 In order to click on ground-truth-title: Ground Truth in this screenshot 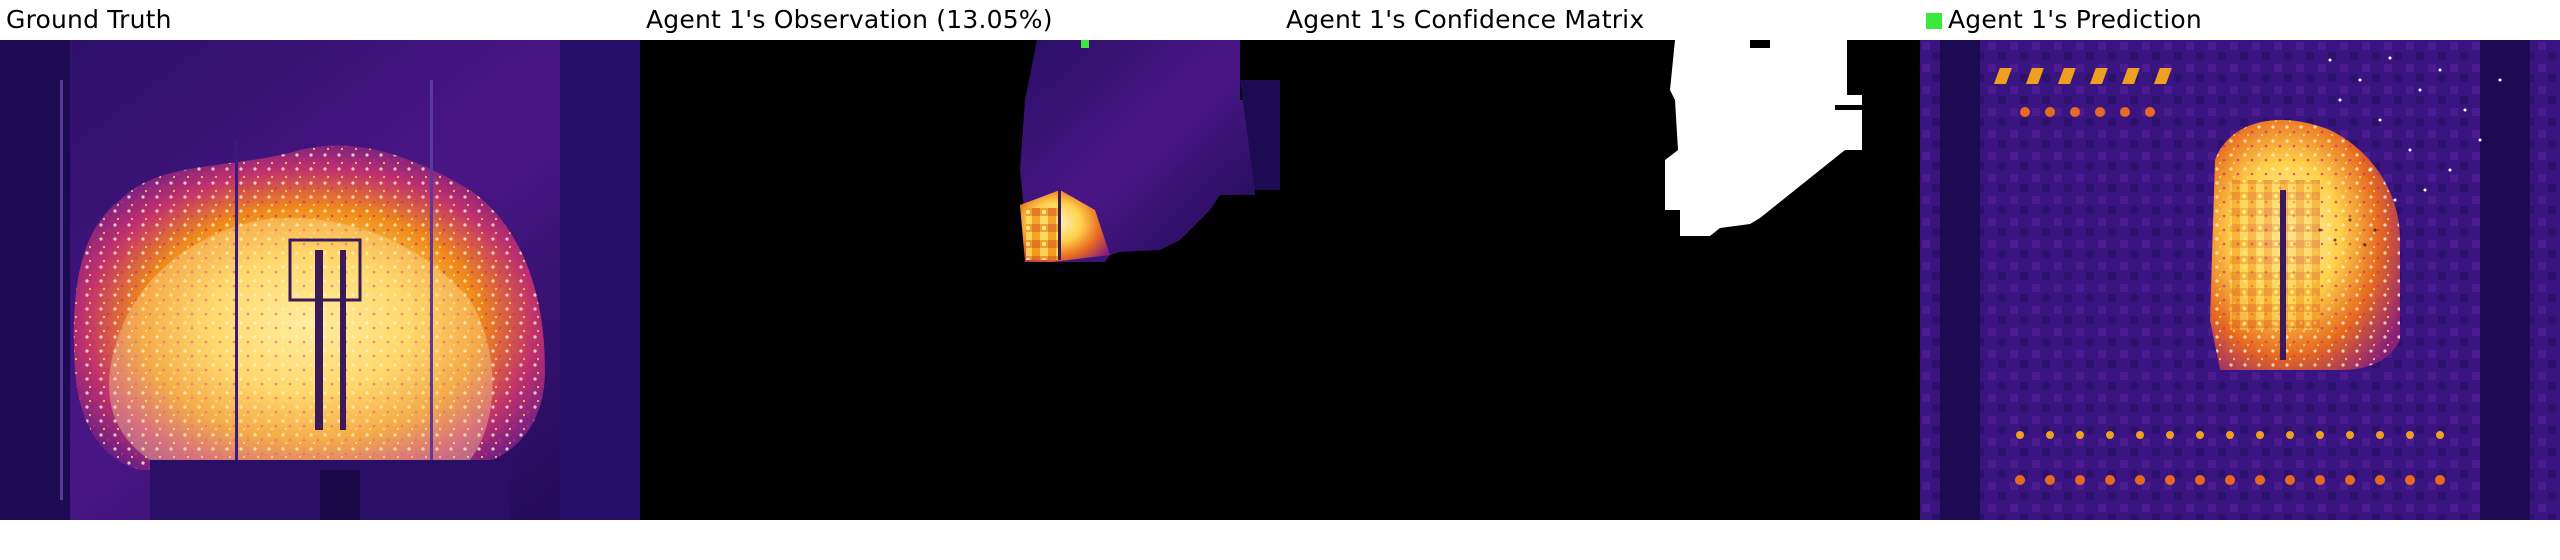, I will do `click(89, 19)`.